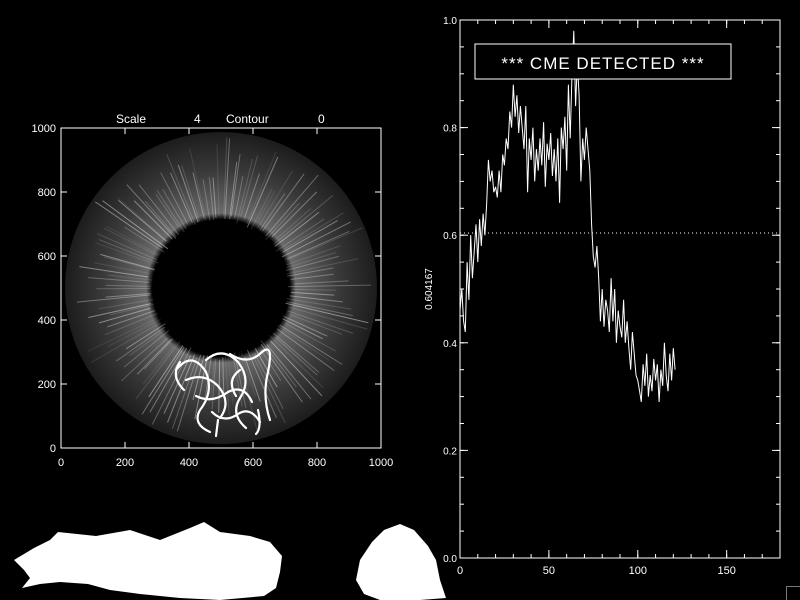 The height and width of the screenshot is (600, 800). What do you see at coordinates (125, 463) in the screenshot?
I see `image-x-tick-label: 200` at bounding box center [125, 463].